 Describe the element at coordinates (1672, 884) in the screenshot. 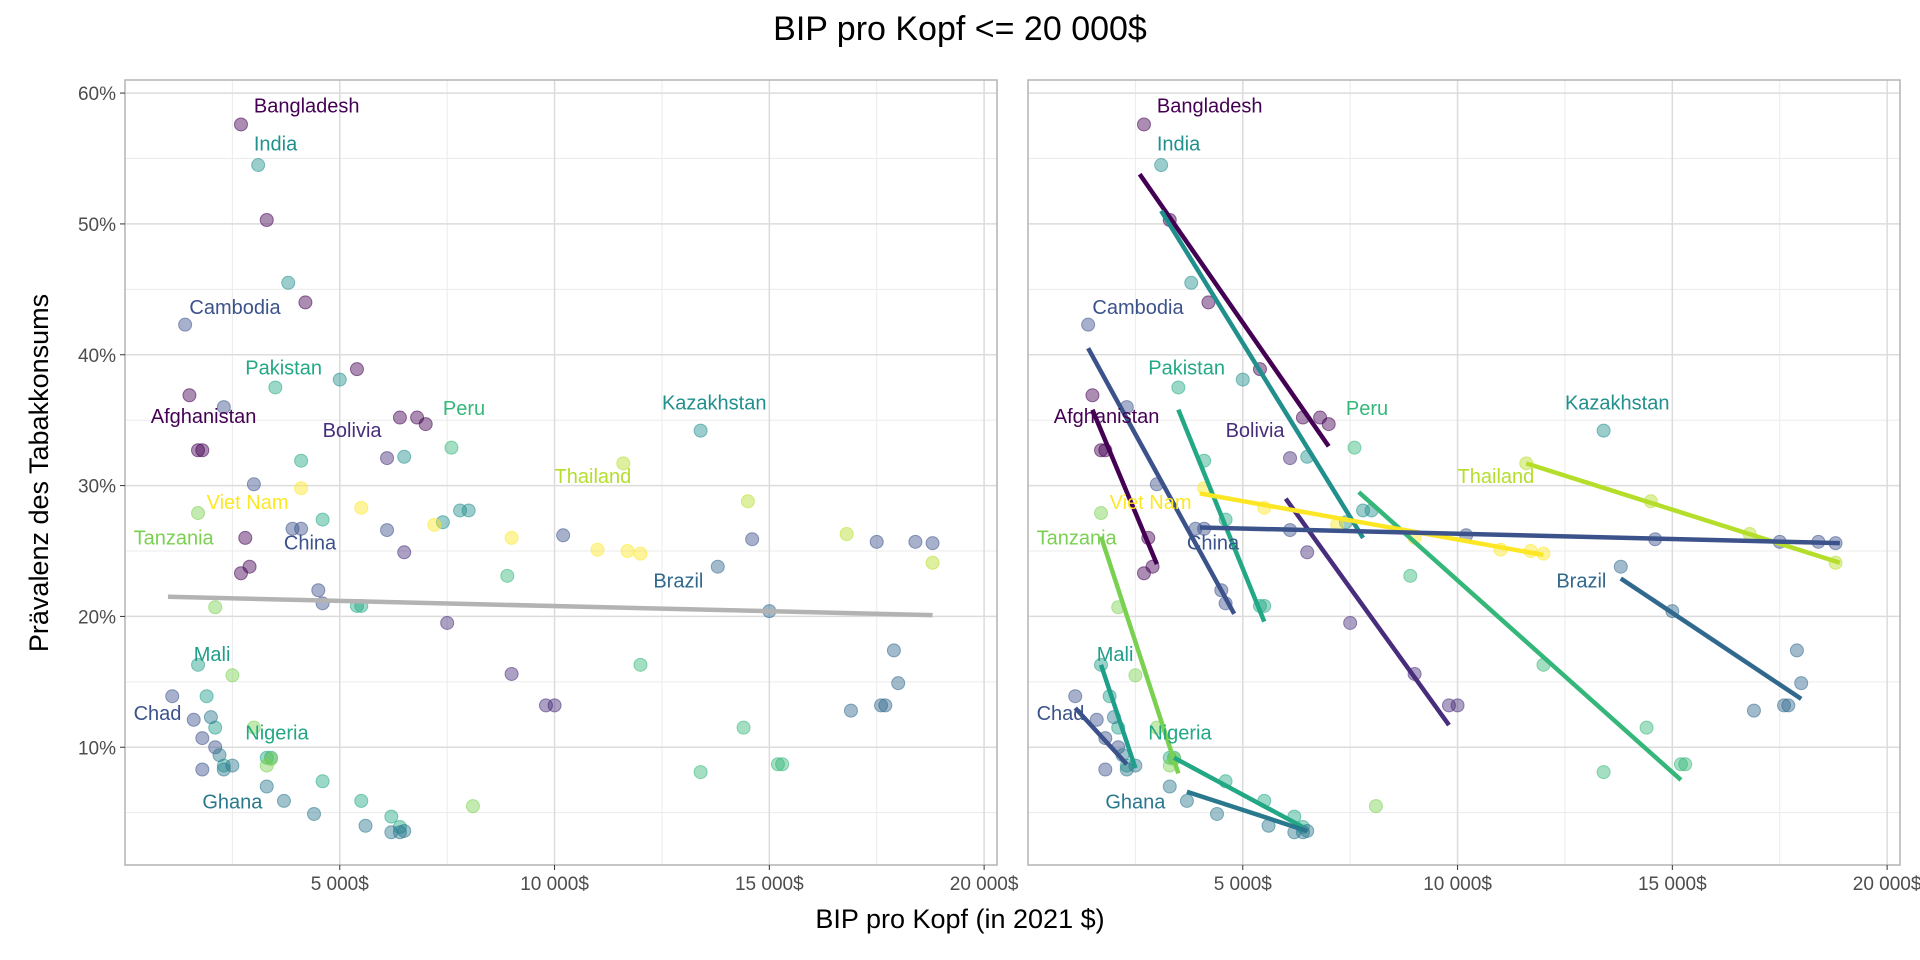

I see `x-tick-label: 15 000$` at that location.